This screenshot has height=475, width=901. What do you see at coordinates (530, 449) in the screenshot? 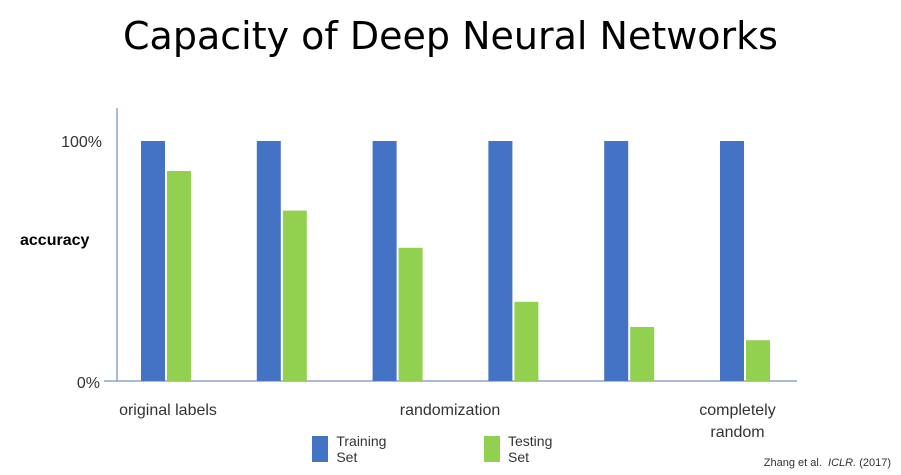
I see `legend-label-testing: Testing Set` at bounding box center [530, 449].